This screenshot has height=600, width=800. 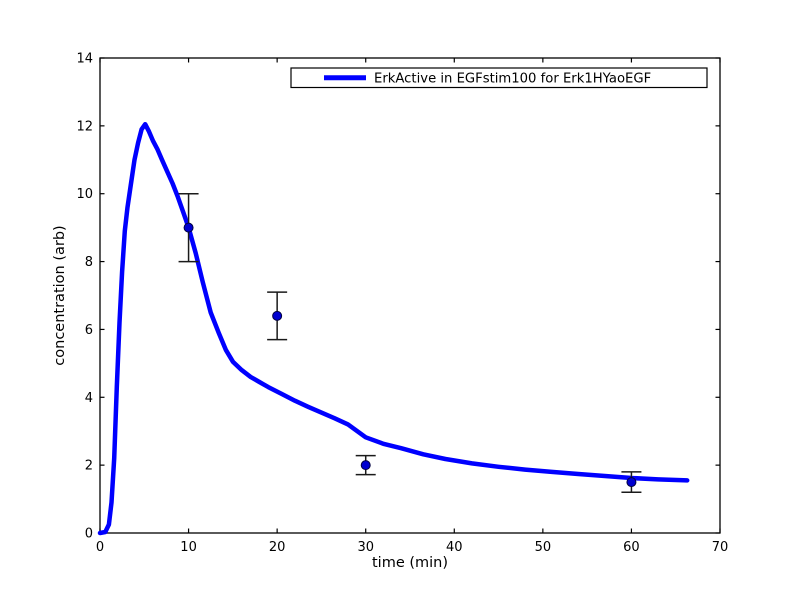 What do you see at coordinates (365, 547) in the screenshot?
I see `x-tick-label: 30` at bounding box center [365, 547].